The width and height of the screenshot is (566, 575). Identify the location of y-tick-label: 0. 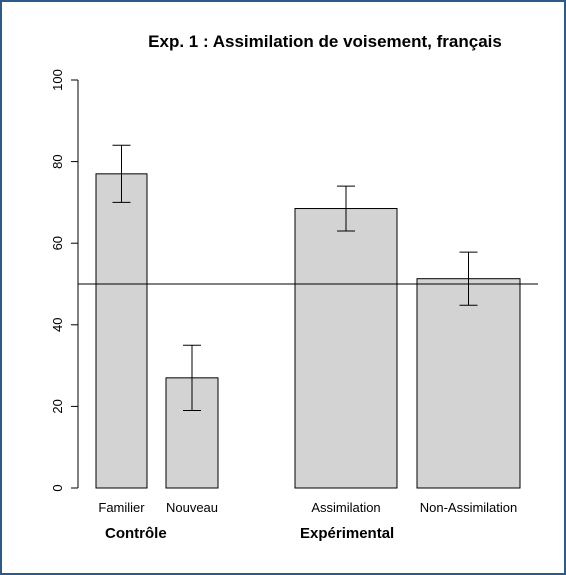
(57, 487).